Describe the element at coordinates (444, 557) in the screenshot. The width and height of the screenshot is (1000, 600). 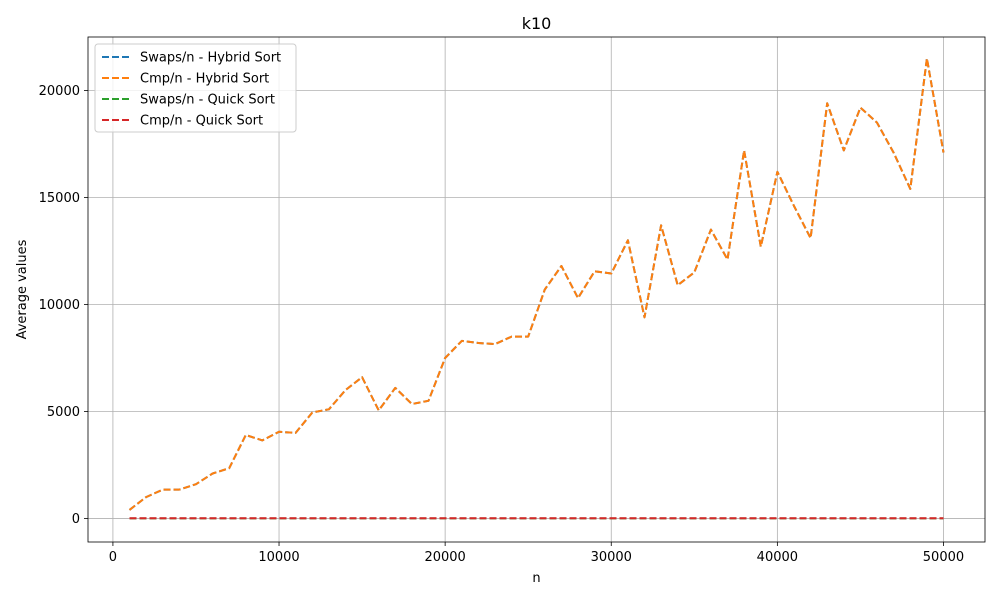
I see `x-tick-label: 20000` at that location.